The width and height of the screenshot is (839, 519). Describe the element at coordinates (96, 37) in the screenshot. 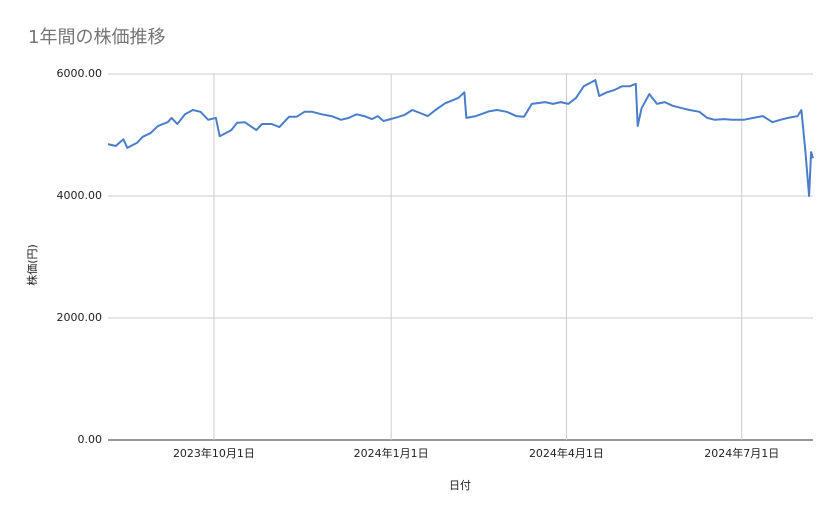

I see `chart-title: 1年間の株価推移` at that location.